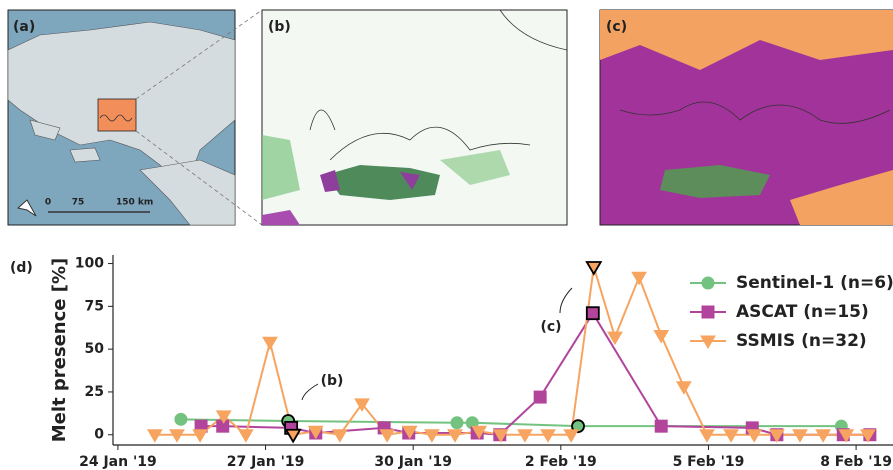  I want to click on x-tick-label: 30 Jan '19, so click(413, 462).